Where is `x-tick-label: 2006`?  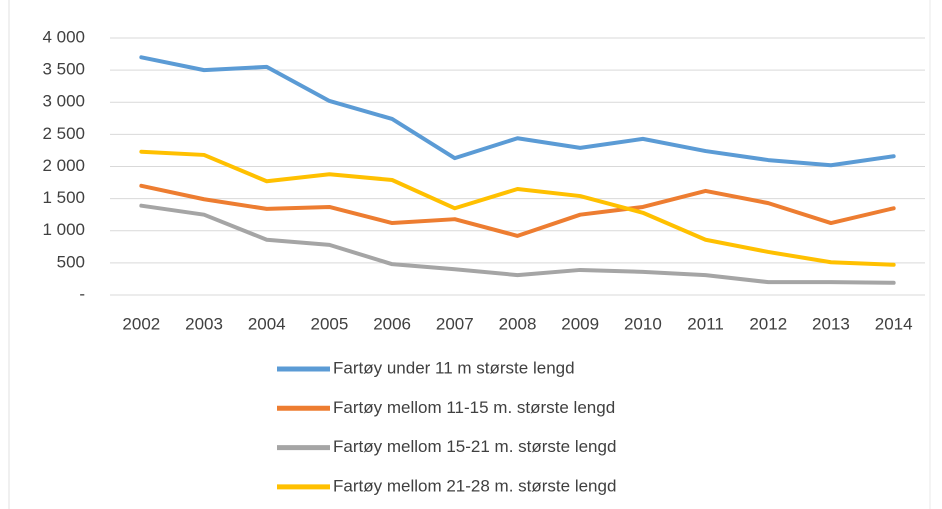
x-tick-label: 2006 is located at coordinates (392, 323).